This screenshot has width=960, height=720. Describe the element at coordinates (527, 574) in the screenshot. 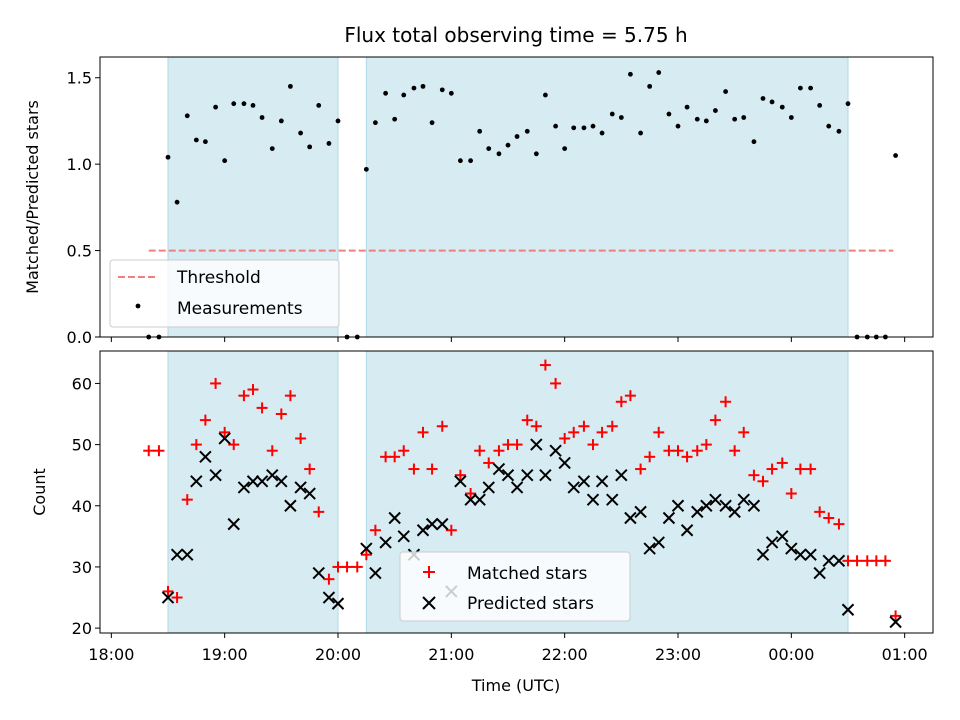

I see `matched-legend-label: Matched stars` at that location.